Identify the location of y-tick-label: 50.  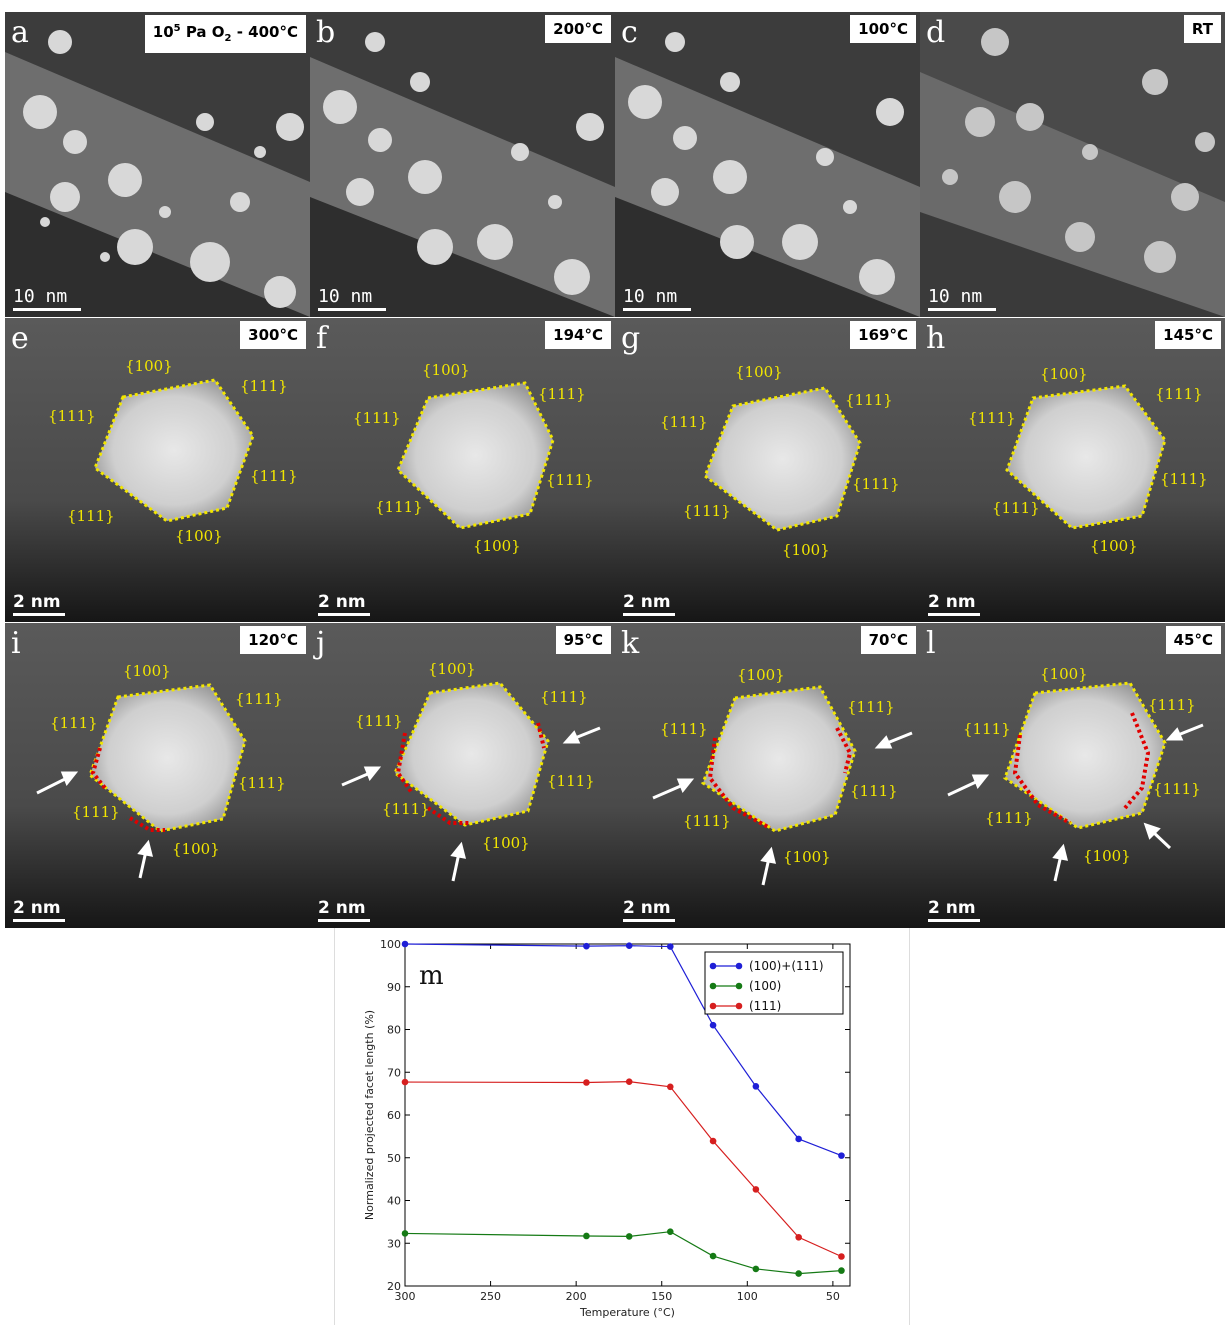
(394, 1158).